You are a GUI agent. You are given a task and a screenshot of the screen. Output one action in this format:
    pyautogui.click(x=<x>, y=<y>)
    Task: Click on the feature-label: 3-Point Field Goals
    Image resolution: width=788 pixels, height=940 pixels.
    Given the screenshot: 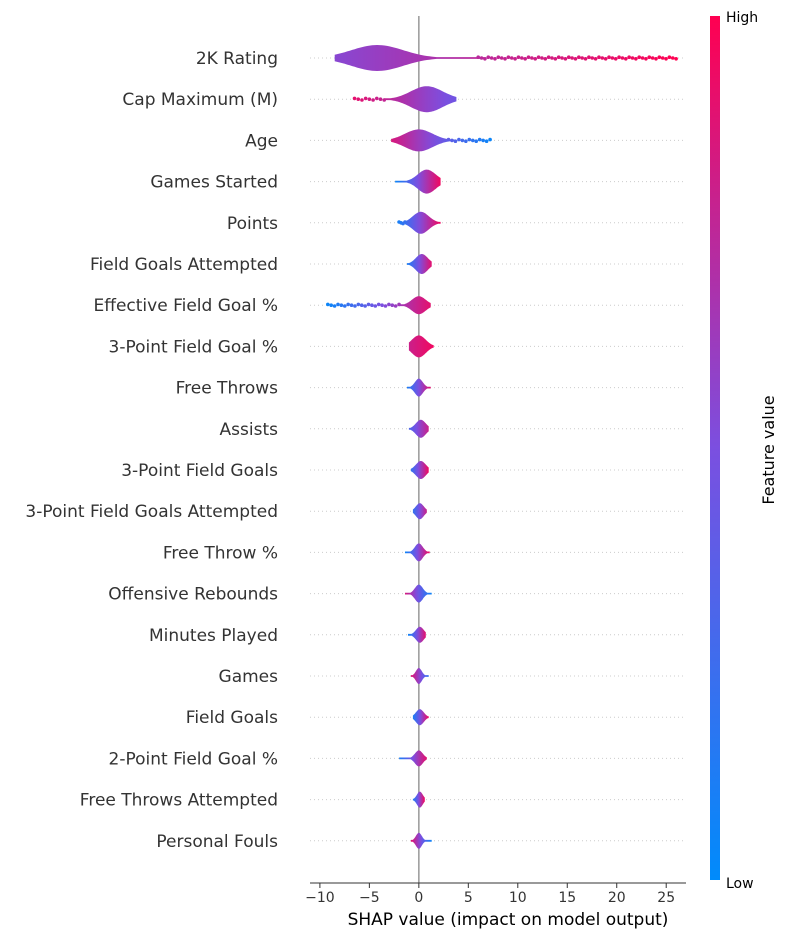 What is the action you would take?
    pyautogui.click(x=199, y=471)
    